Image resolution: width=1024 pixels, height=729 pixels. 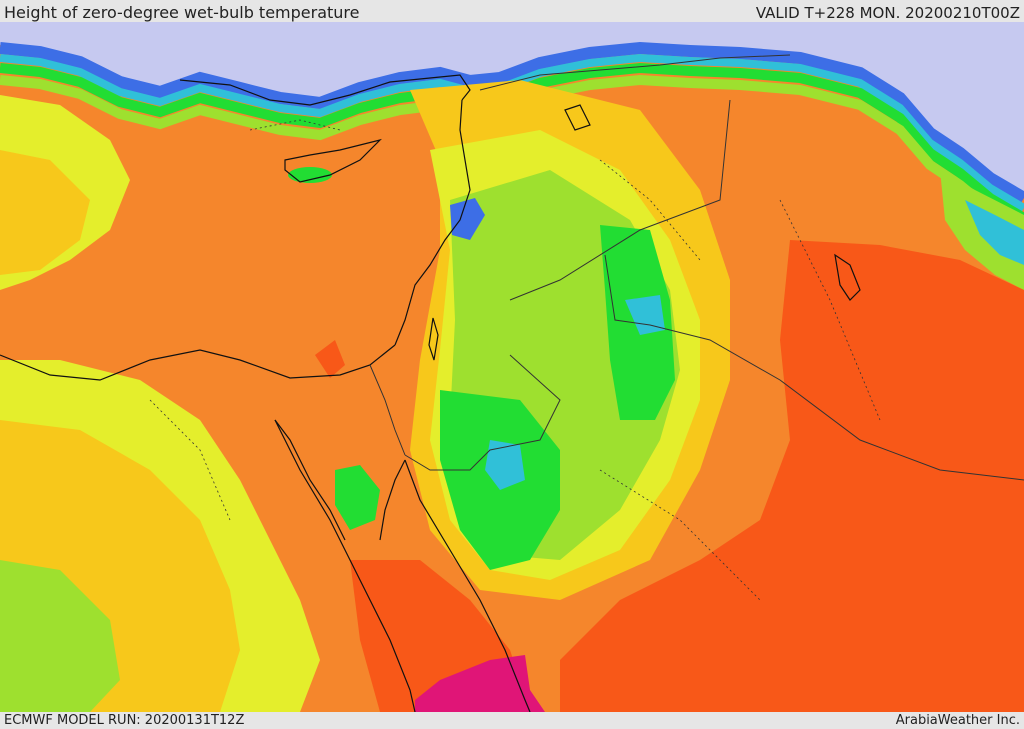 What do you see at coordinates (387, 410) in the screenshot?
I see `border-egypt-israel` at bounding box center [387, 410].